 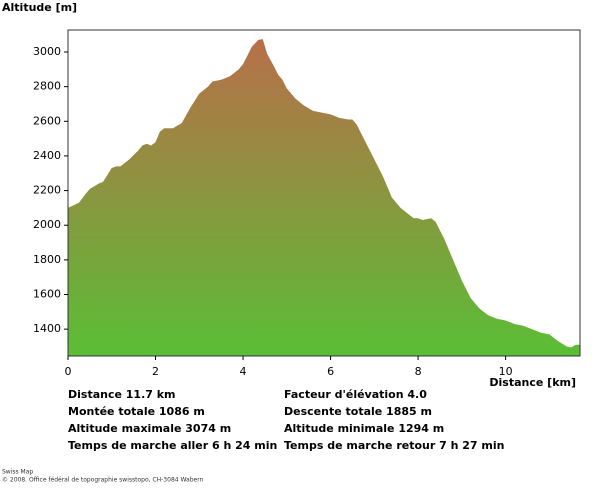 I want to click on x-axis-label: Distance [km], so click(x=532, y=382).